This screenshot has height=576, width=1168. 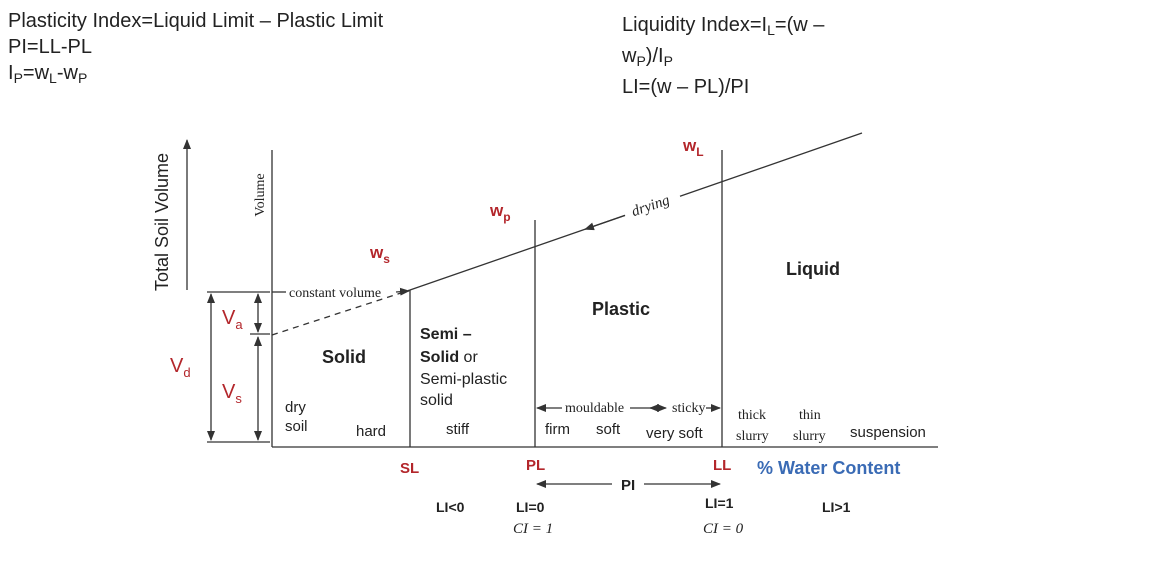 What do you see at coordinates (335, 293) in the screenshot?
I see `label: constant volume` at bounding box center [335, 293].